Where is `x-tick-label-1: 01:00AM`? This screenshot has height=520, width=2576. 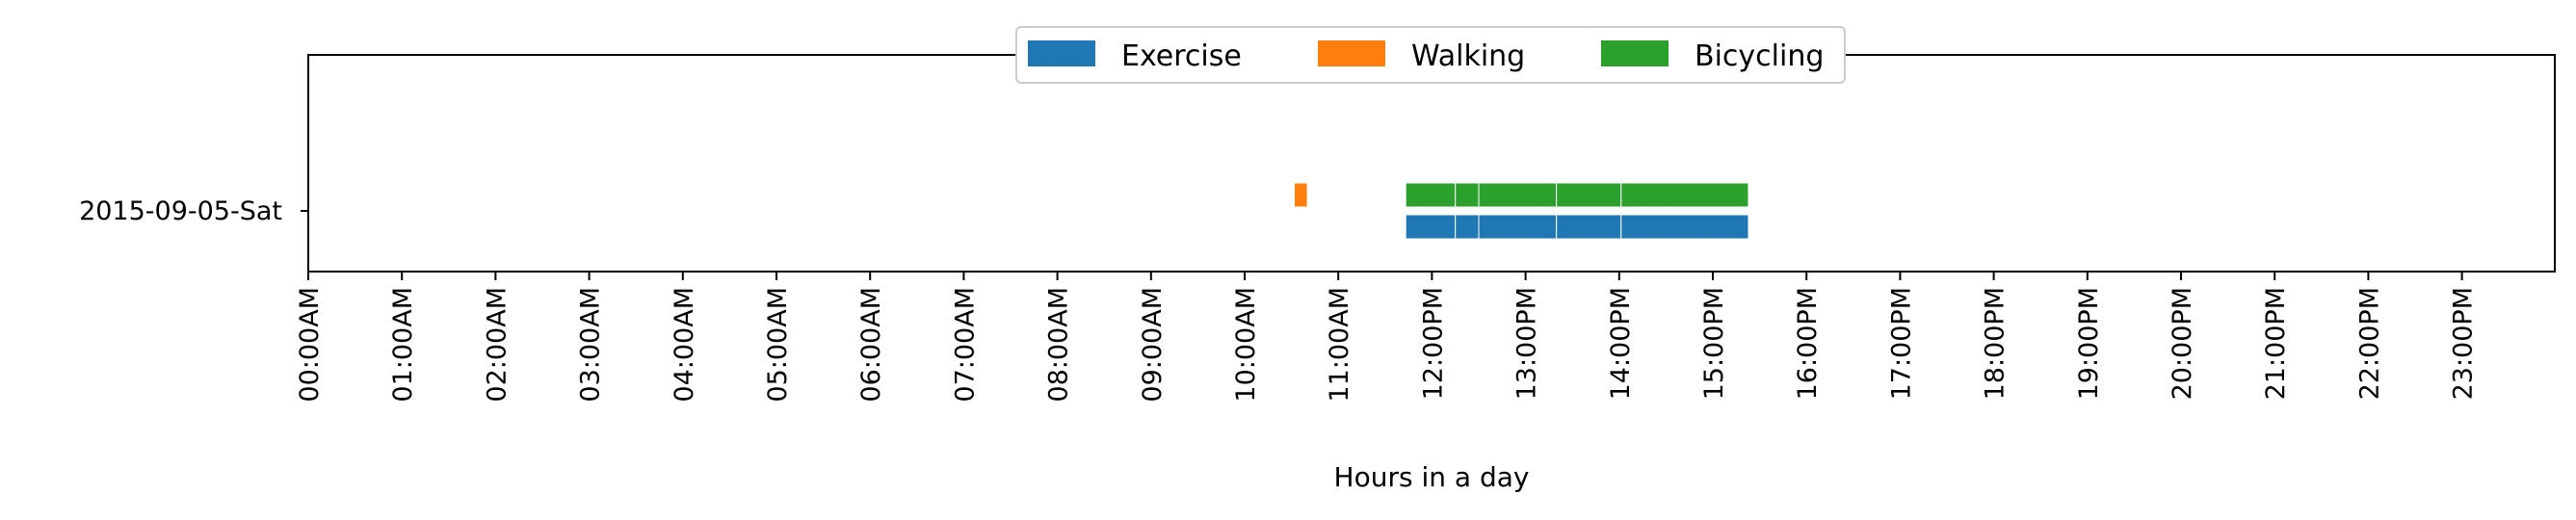 x-tick-label-1: 01:00AM is located at coordinates (403, 345).